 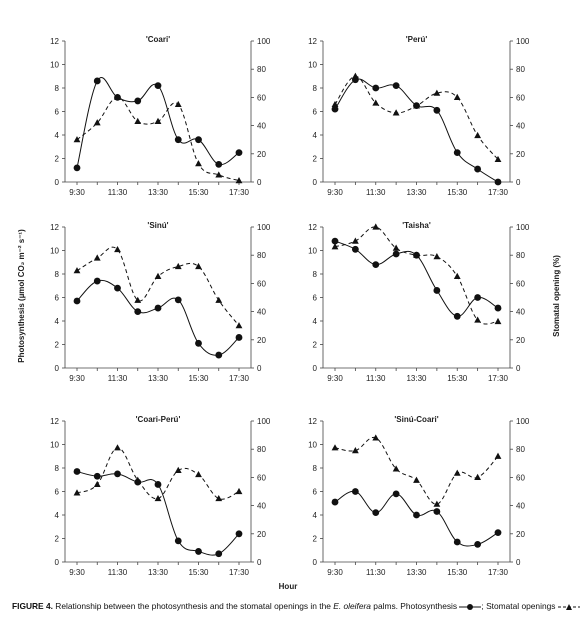 What do you see at coordinates (417, 39) in the screenshot?
I see `panel-title: 'Perú'` at bounding box center [417, 39].